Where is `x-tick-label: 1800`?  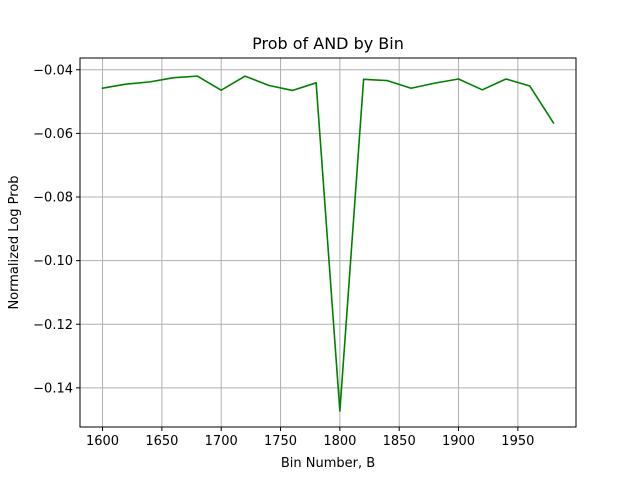 x-tick-label: 1800 is located at coordinates (339, 441).